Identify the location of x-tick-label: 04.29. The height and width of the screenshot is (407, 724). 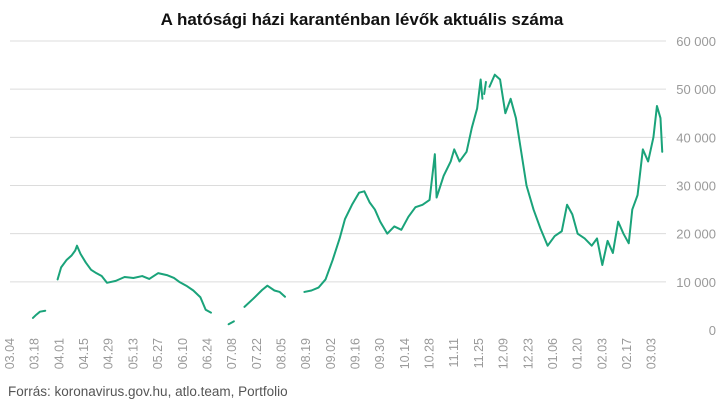
(109, 353).